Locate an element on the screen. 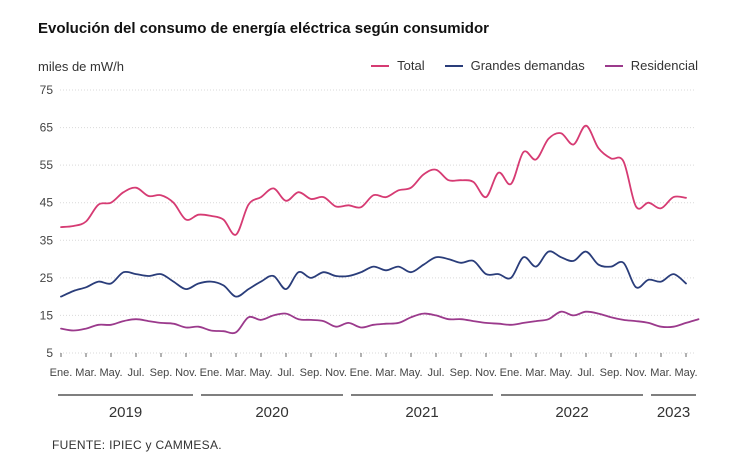  legend-item-residencial: Residencial is located at coordinates (651, 65).